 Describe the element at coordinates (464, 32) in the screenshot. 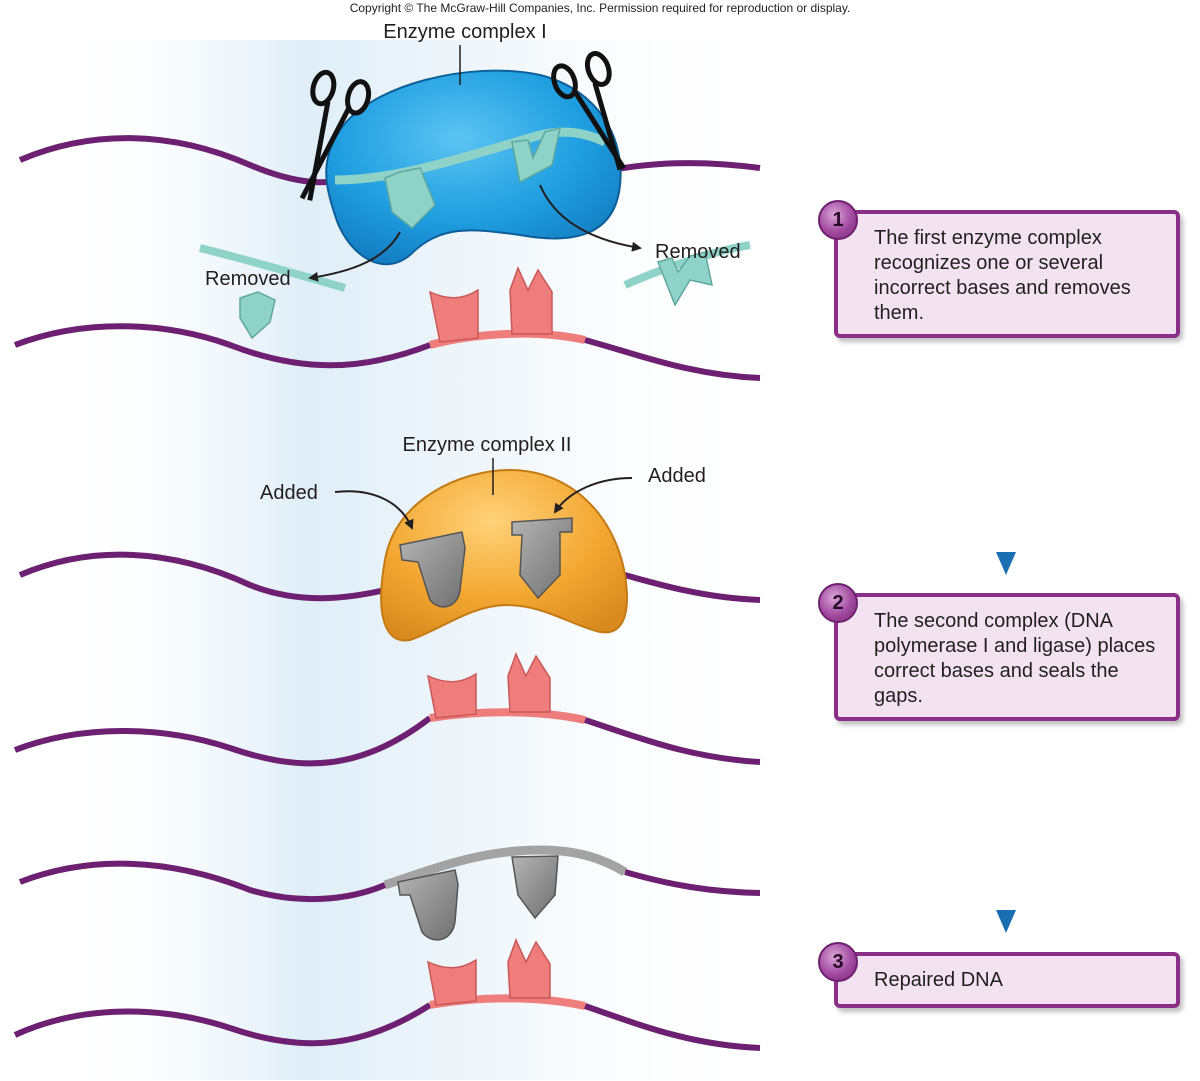

I see `label-enzyme-complex-1: Enzyme complex I` at that location.